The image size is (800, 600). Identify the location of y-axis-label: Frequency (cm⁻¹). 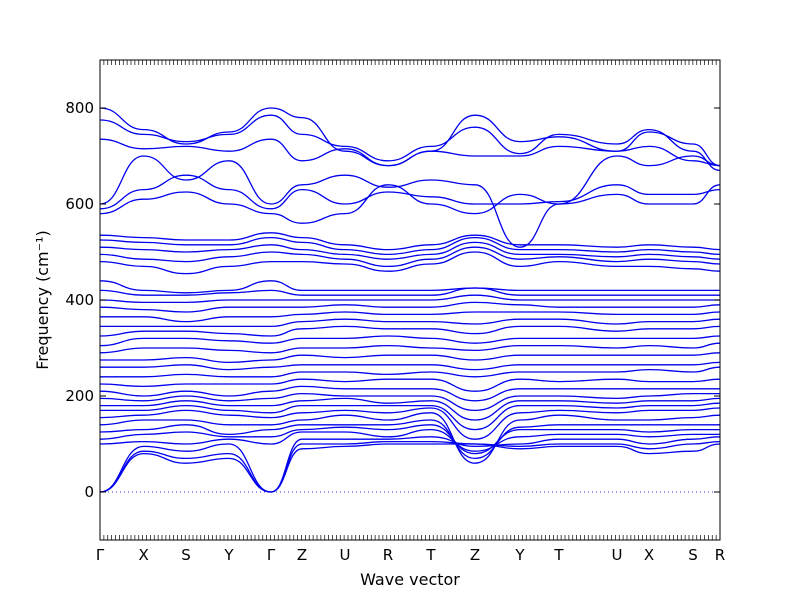
(42, 299).